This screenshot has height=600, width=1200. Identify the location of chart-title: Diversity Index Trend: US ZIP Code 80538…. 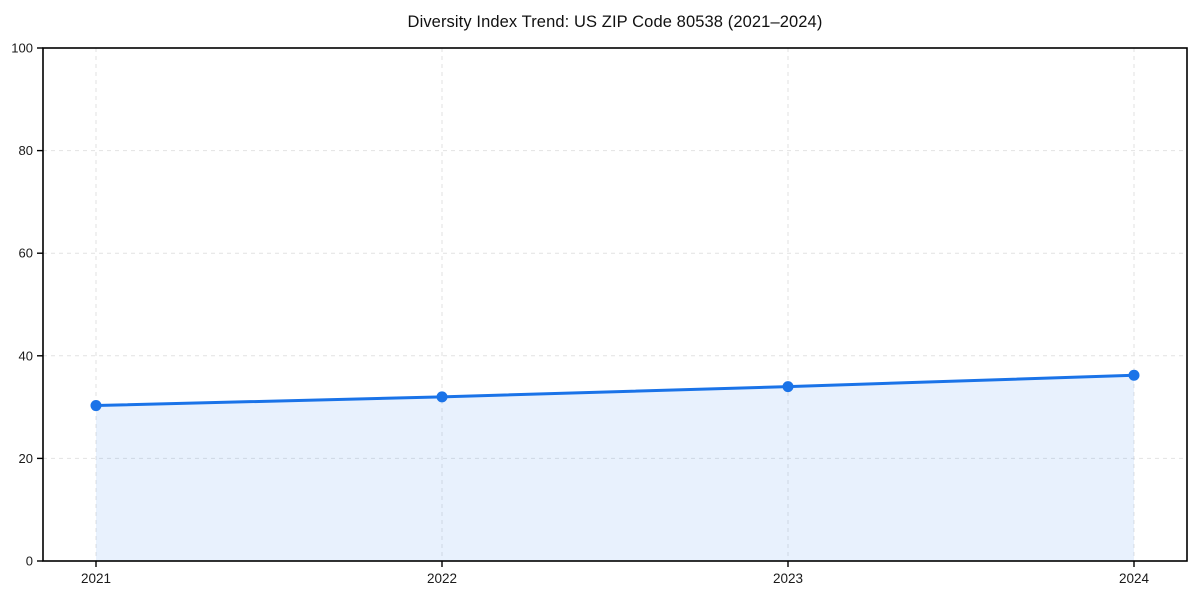
(615, 22).